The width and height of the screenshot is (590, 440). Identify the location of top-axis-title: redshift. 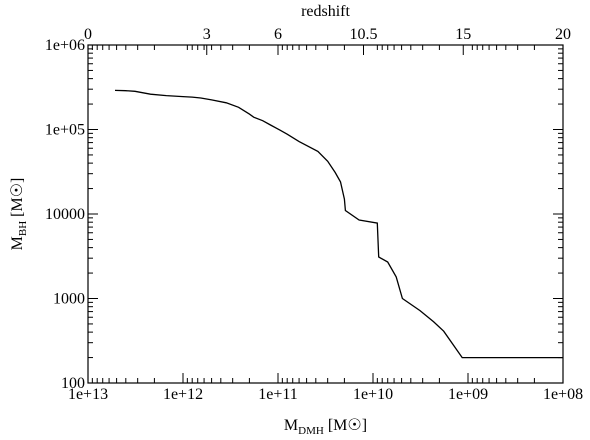
(325, 11).